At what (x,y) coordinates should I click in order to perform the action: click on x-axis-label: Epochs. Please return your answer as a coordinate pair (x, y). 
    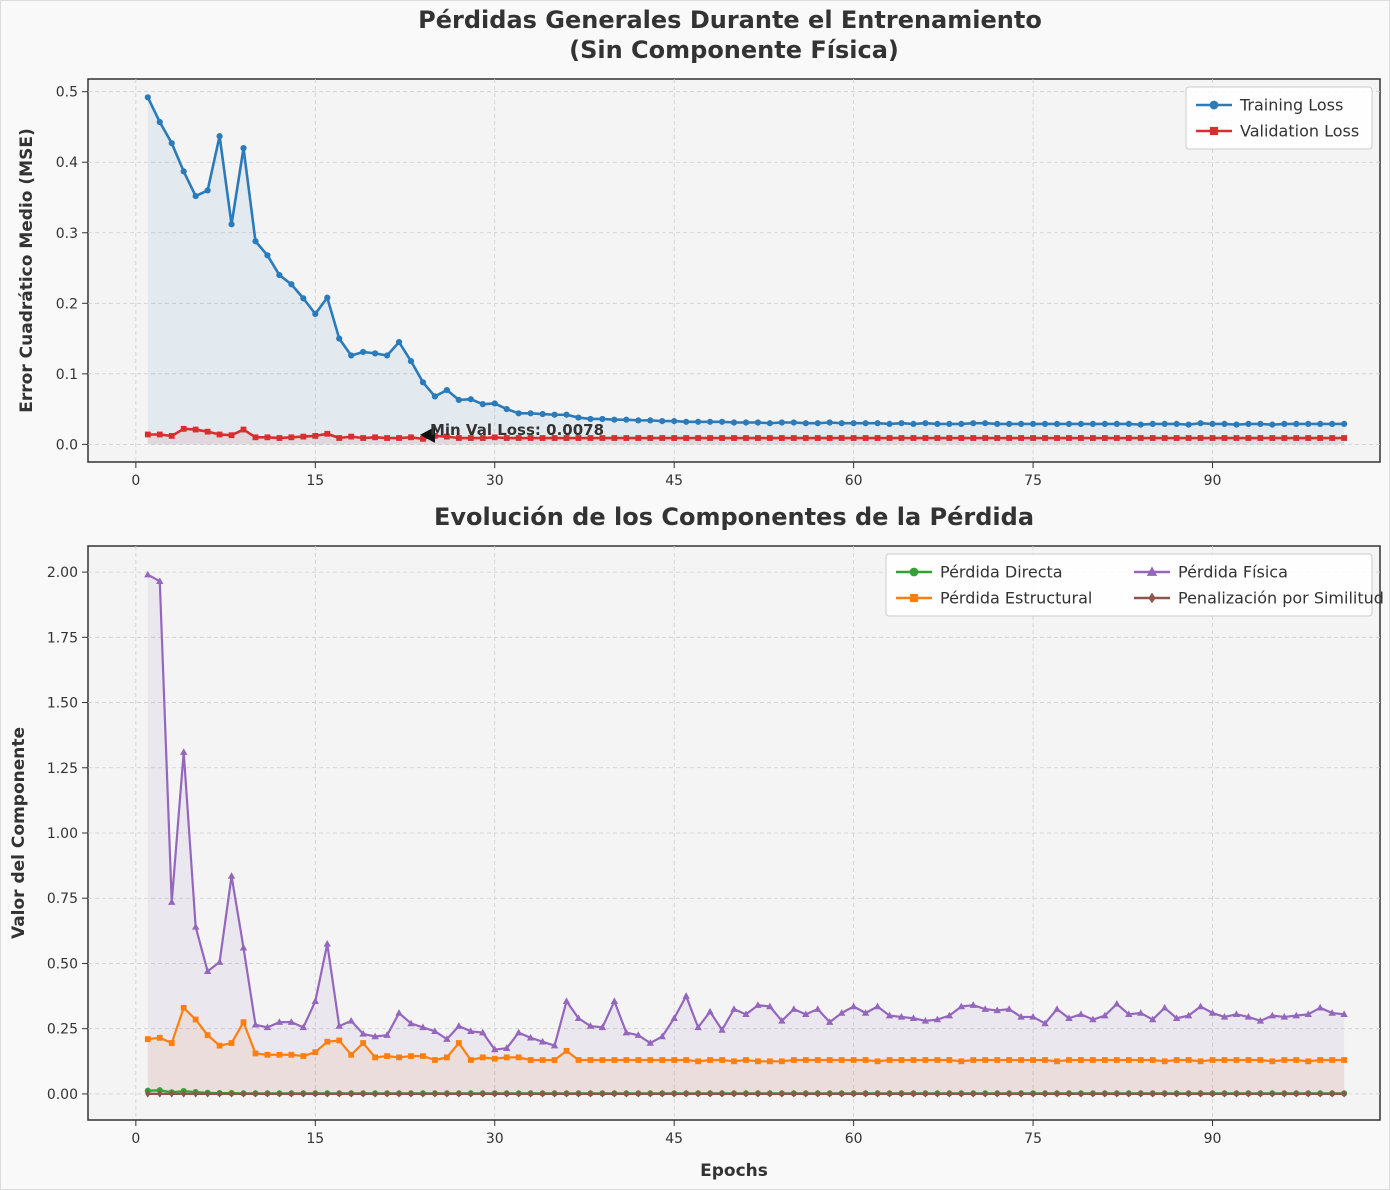
    Looking at the image, I should click on (734, 1171).